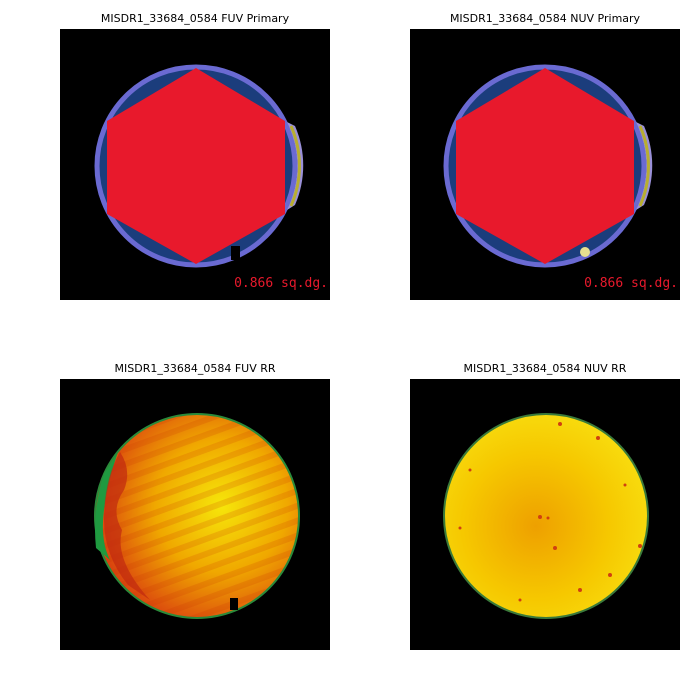 The height and width of the screenshot is (700, 700). Describe the element at coordinates (545, 368) in the screenshot. I see `panel-title: MISDR1_33684_0584 NUV RR` at that location.